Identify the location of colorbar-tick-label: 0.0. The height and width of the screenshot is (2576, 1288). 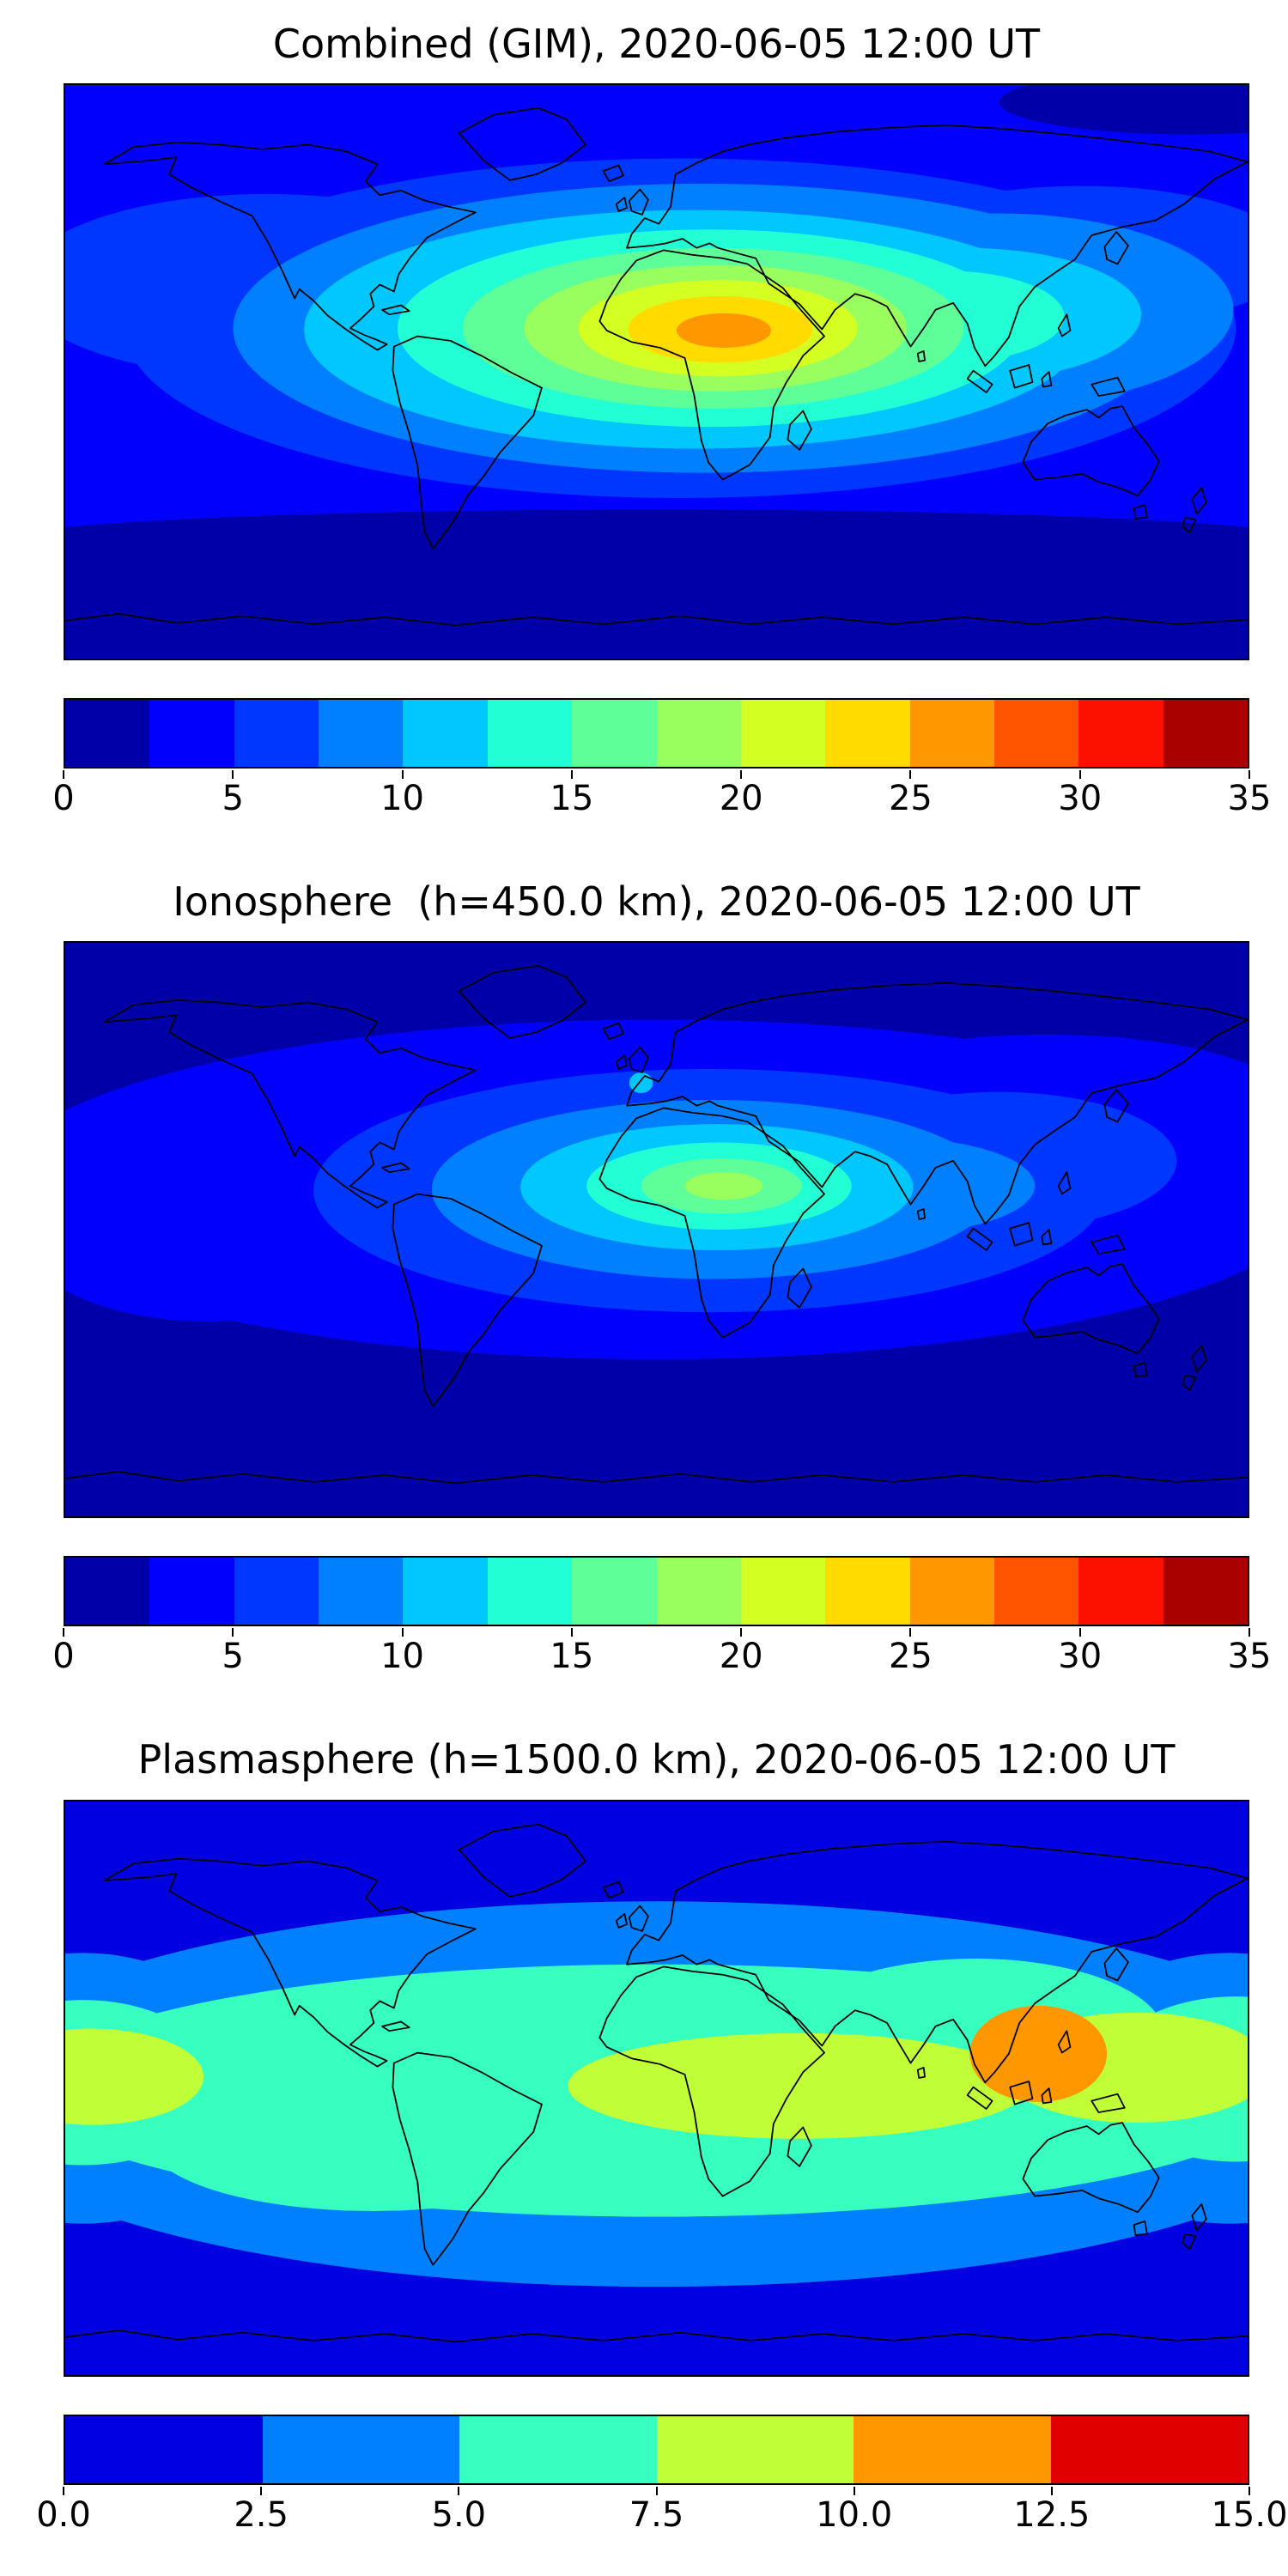
(64, 2514).